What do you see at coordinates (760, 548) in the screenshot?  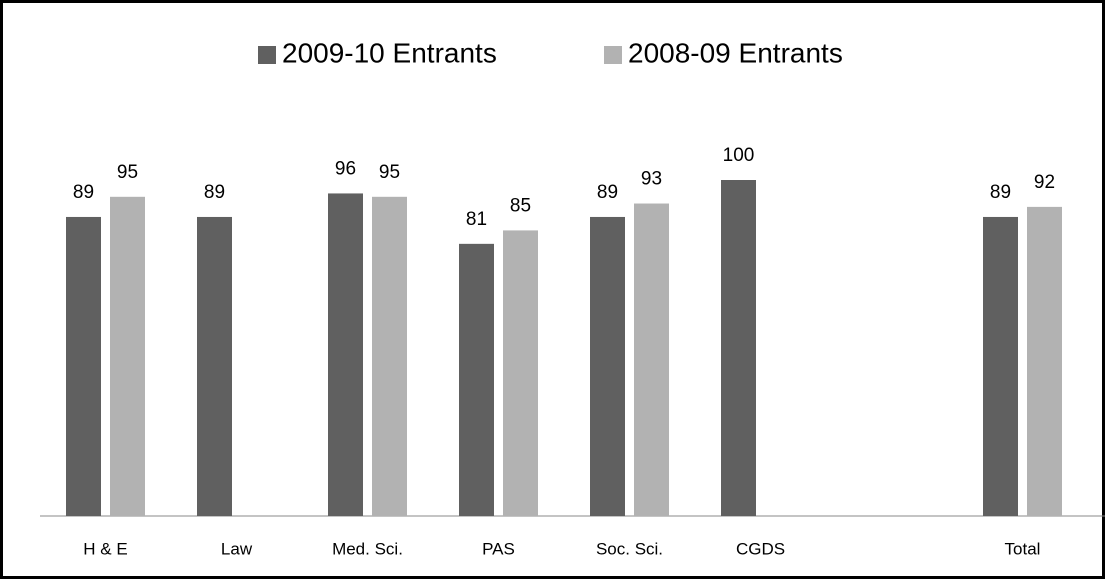 I see `x-tick-label: CGDS` at bounding box center [760, 548].